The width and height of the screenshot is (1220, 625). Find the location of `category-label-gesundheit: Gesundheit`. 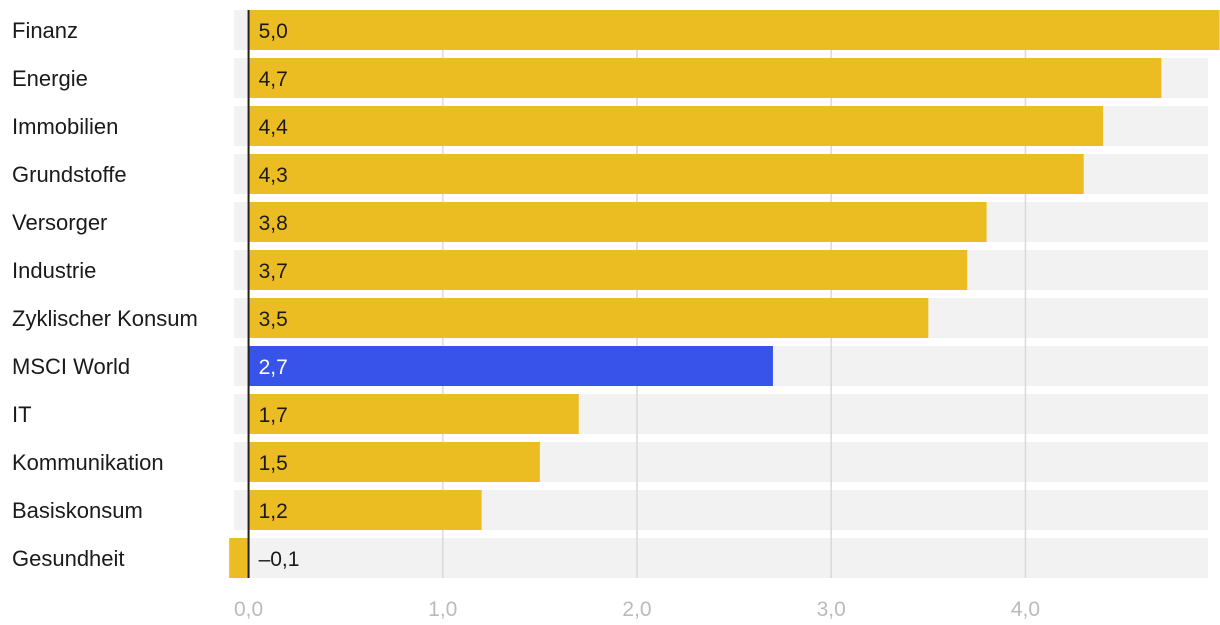

category-label-gesundheit: Gesundheit is located at coordinates (68, 558).